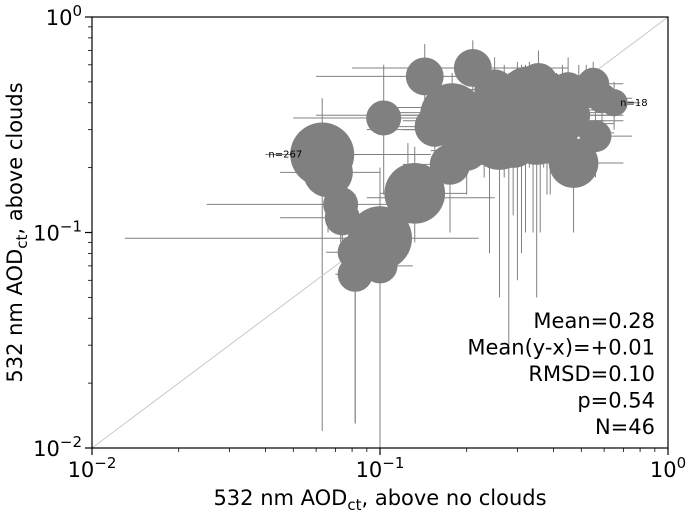  I want to click on x-axis-label: 532 nm AODct, above no clouds, so click(379, 499).